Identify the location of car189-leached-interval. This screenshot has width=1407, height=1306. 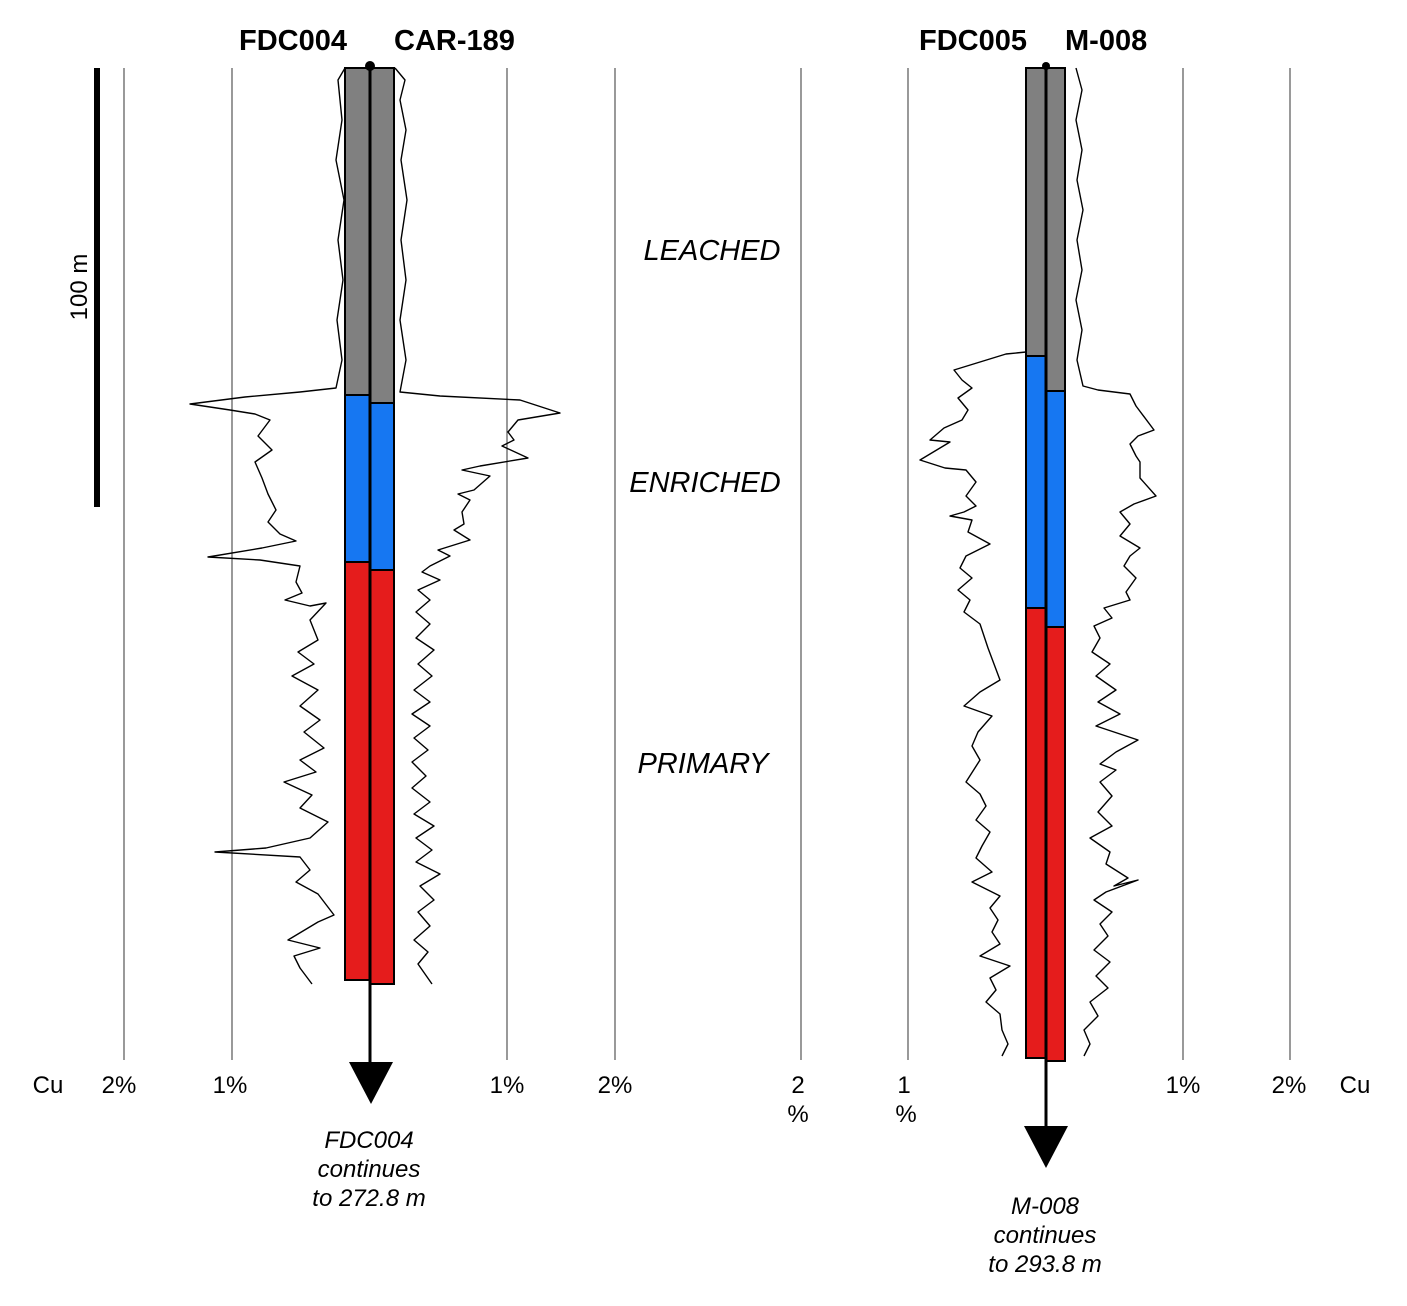
(382, 235).